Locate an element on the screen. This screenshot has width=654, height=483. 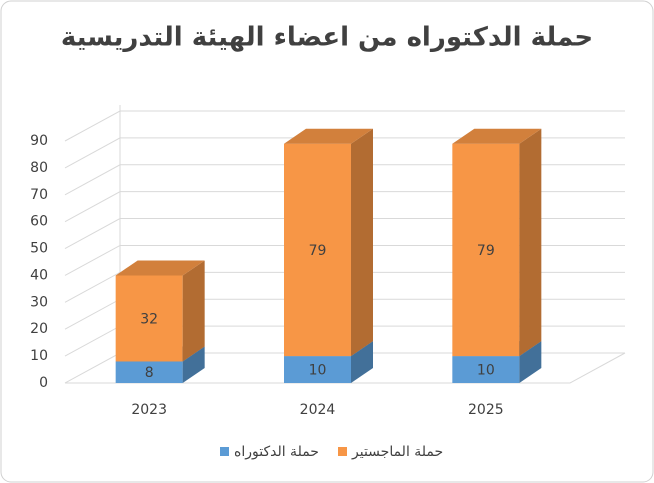
y-tick-label: 60 is located at coordinates (39, 222).